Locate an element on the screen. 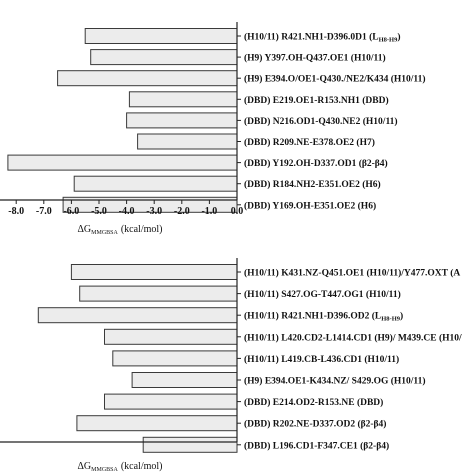 This screenshot has width=474, height=474. category-label-text: (DBD) R209.NE-E378.OE2 (H7) is located at coordinates (309, 142).